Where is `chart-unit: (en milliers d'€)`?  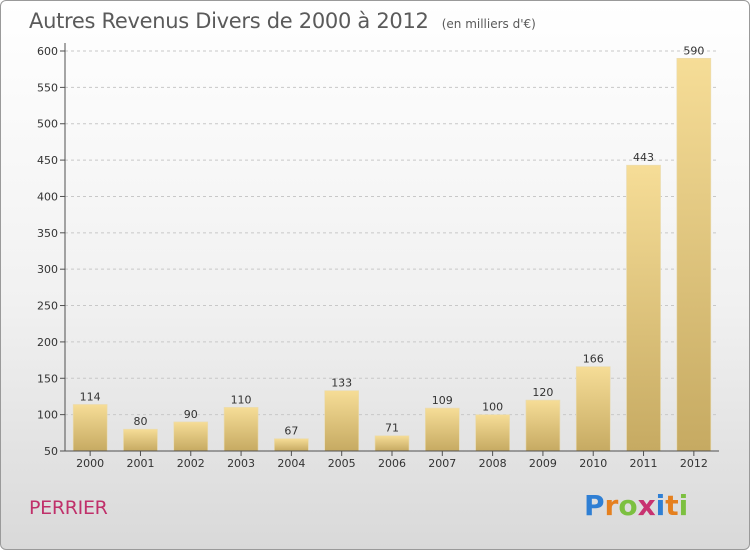
chart-unit: (en milliers d'€) is located at coordinates (488, 24).